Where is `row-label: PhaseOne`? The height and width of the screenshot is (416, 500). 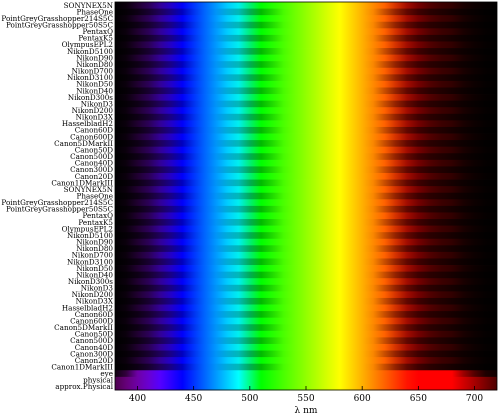 row-label: PhaseOne is located at coordinates (95, 196).